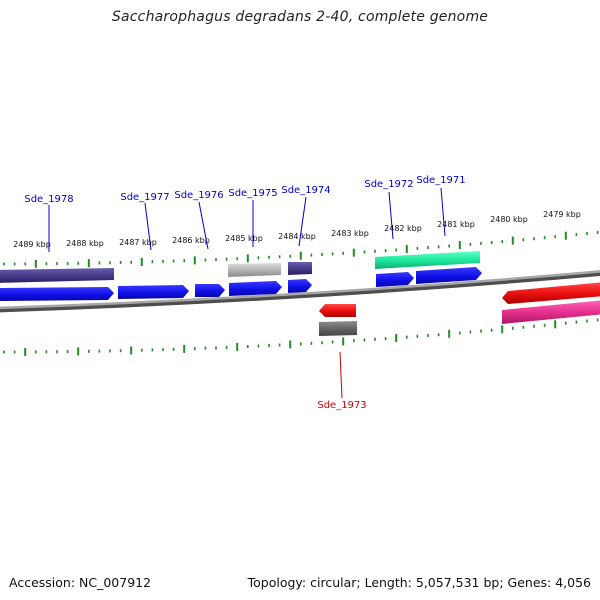  Describe the element at coordinates (32, 244) in the screenshot. I see `ruler-label: 2489 kbp` at that location.